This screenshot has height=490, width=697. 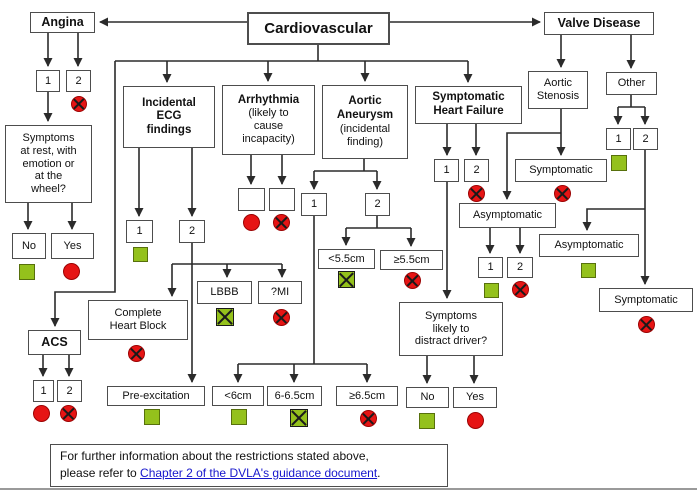 What do you see at coordinates (71, 271) in the screenshot?
I see `red-circle-icon-angina-yes` at bounding box center [71, 271].